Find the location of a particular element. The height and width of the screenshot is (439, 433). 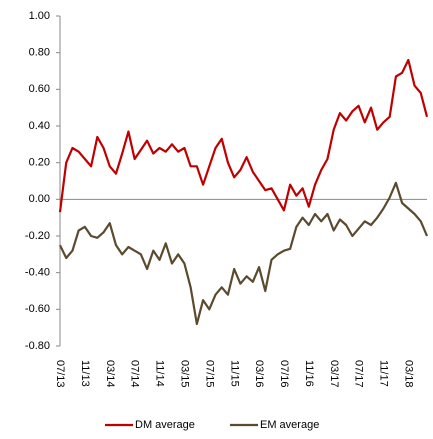

y-tick-label: -0.20 is located at coordinates (37, 236).